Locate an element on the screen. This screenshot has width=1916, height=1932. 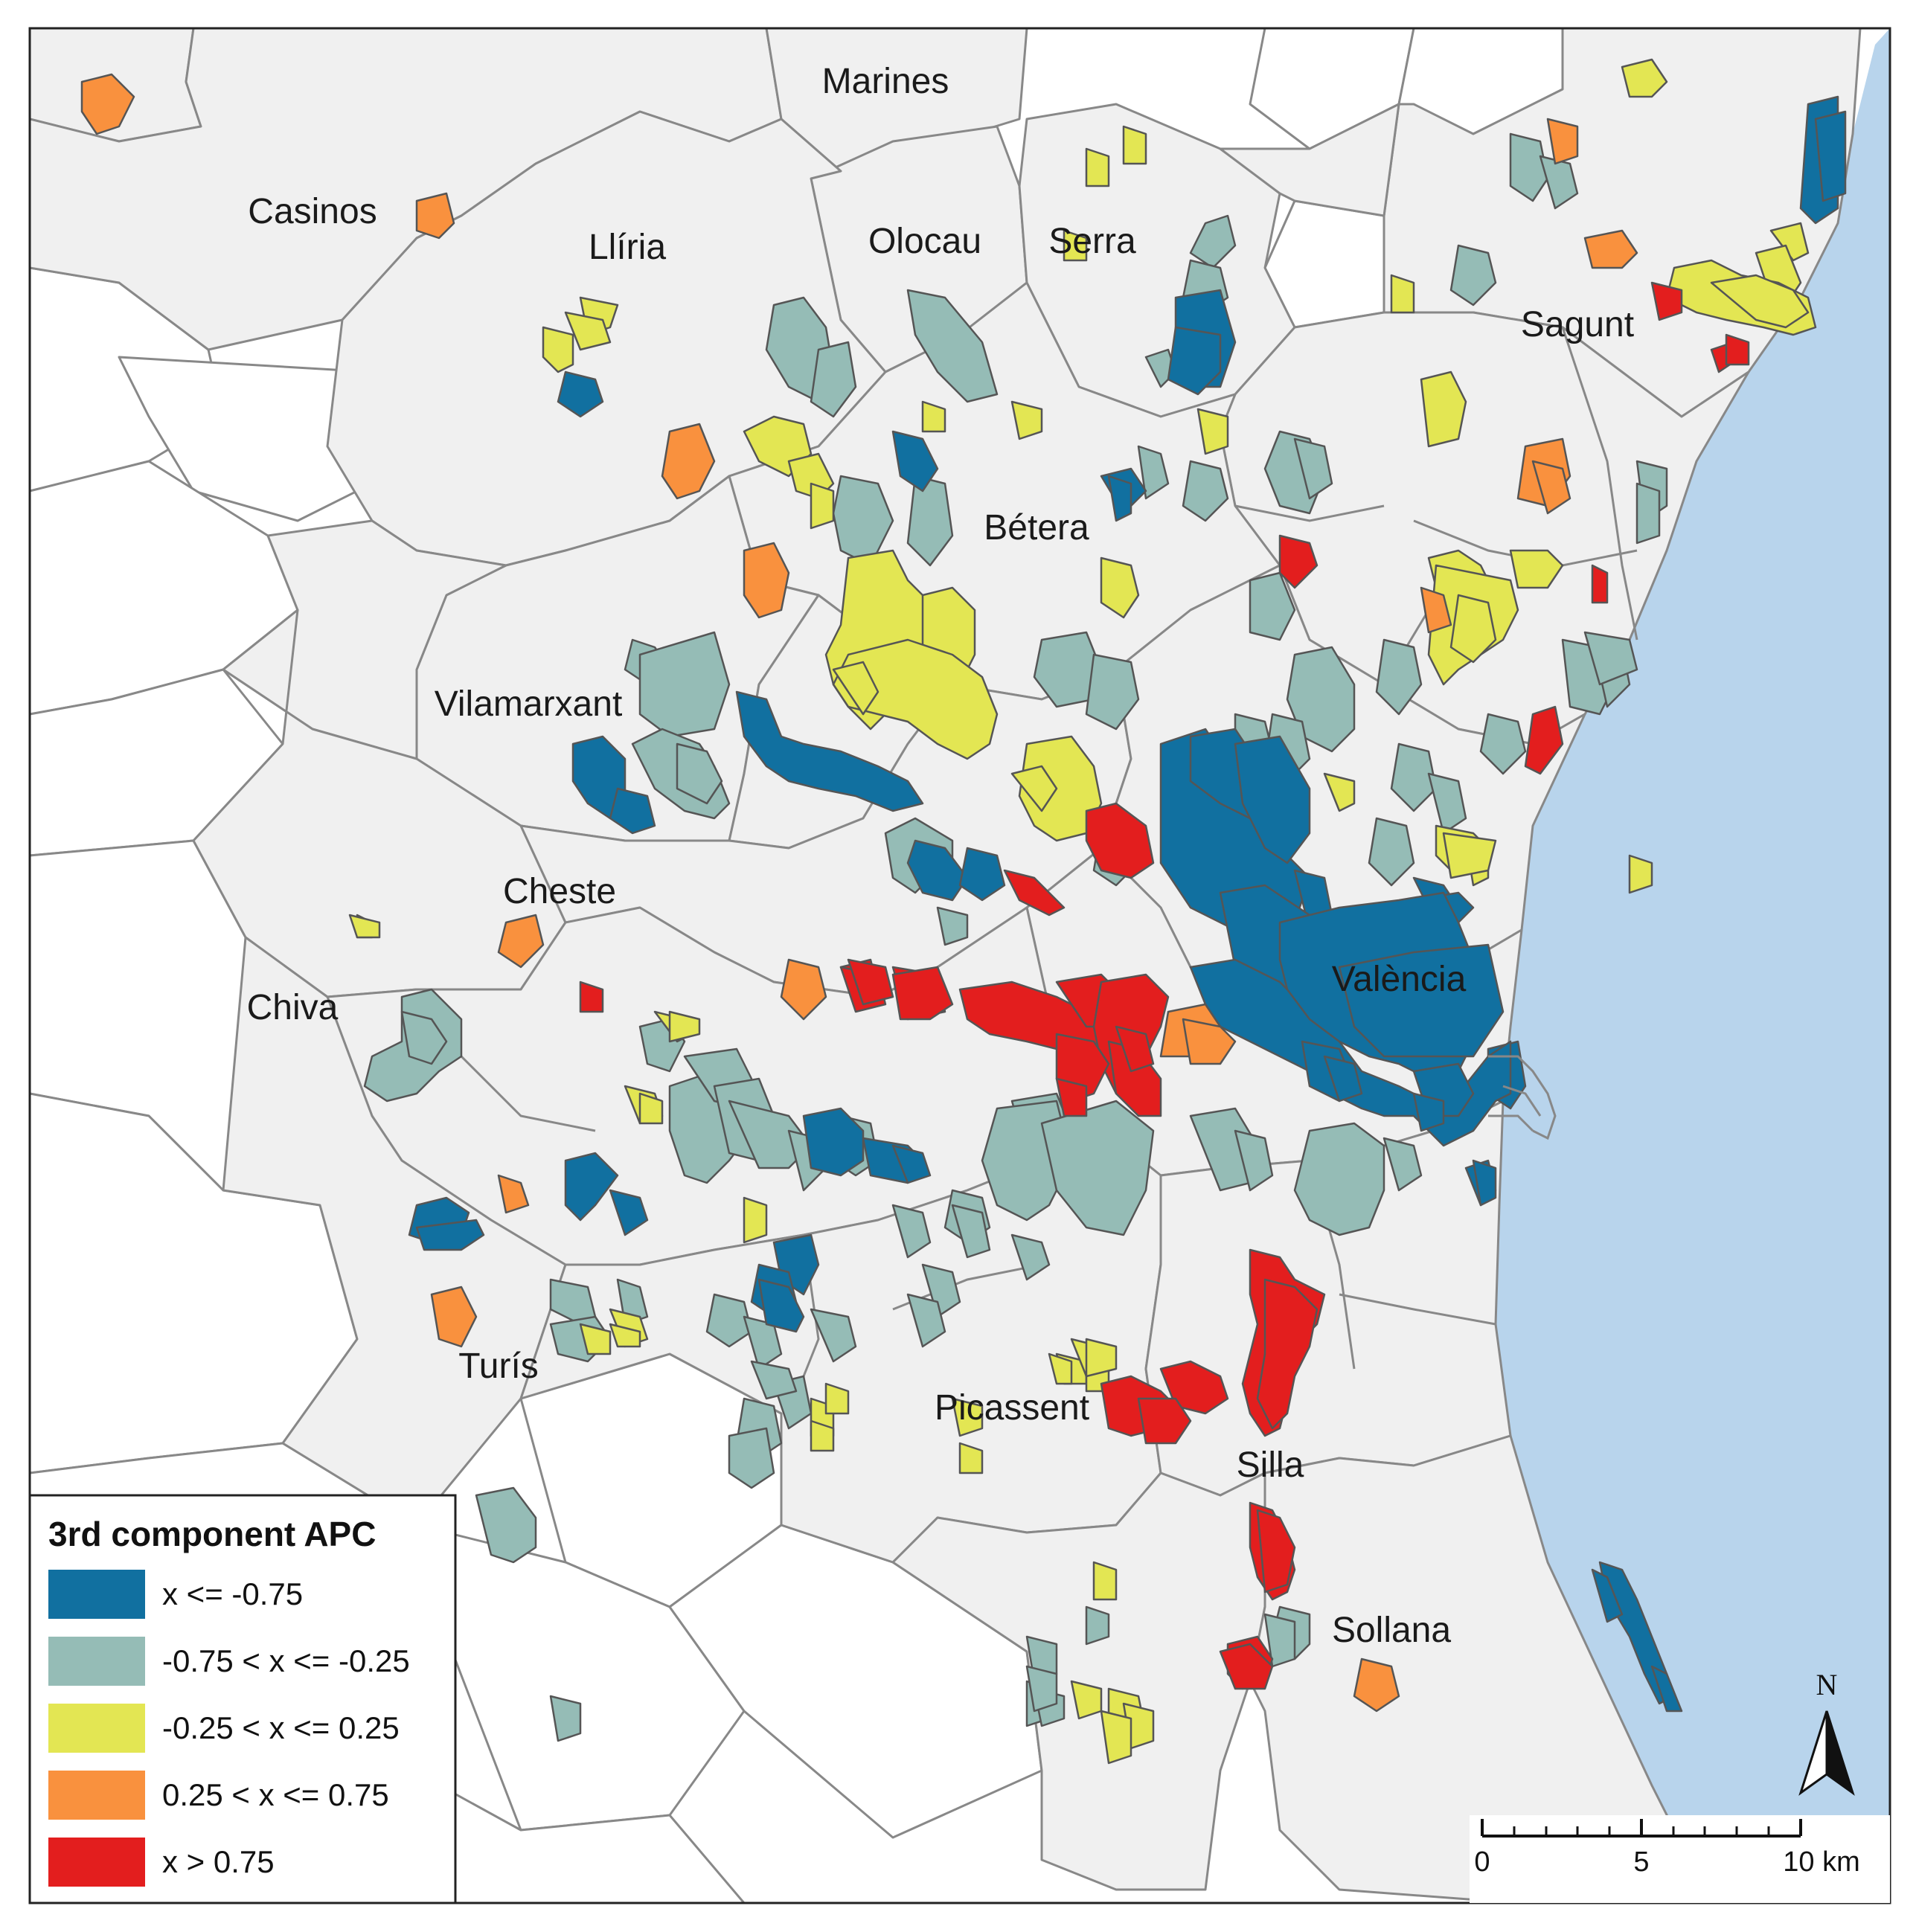
town-label-picassent: Picassent is located at coordinates (1012, 1408).